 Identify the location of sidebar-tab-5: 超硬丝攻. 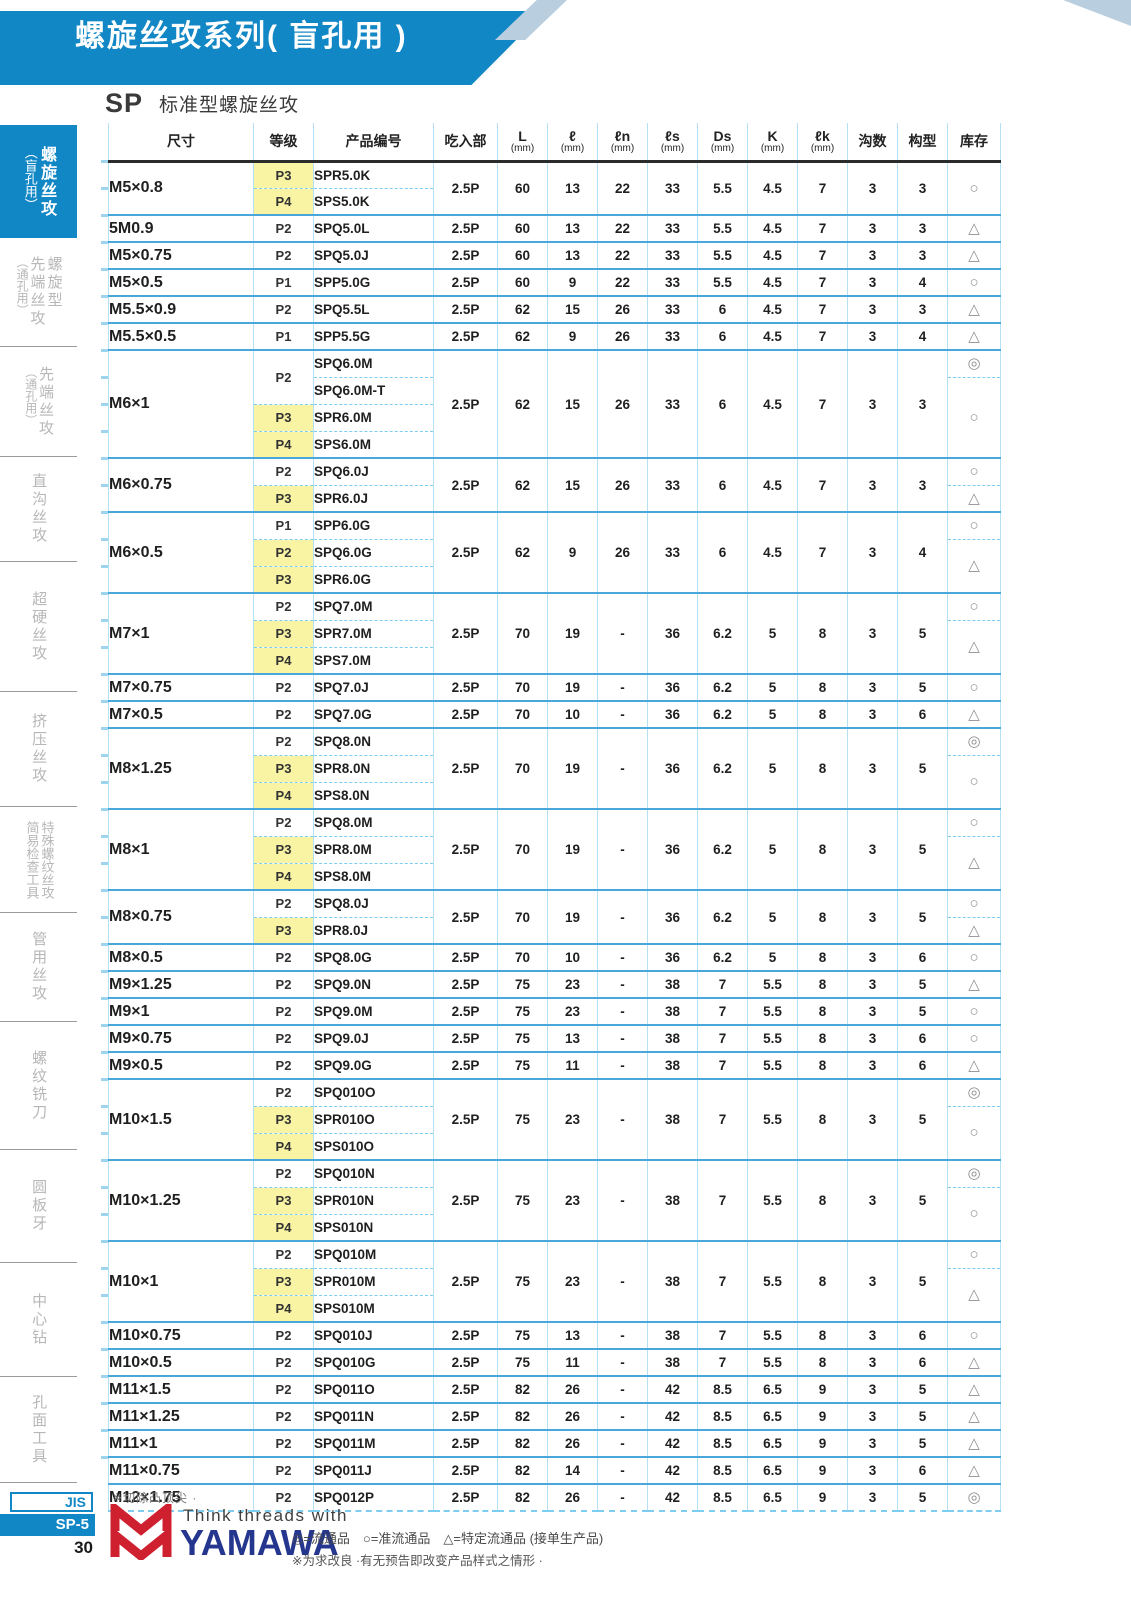
(38, 627).